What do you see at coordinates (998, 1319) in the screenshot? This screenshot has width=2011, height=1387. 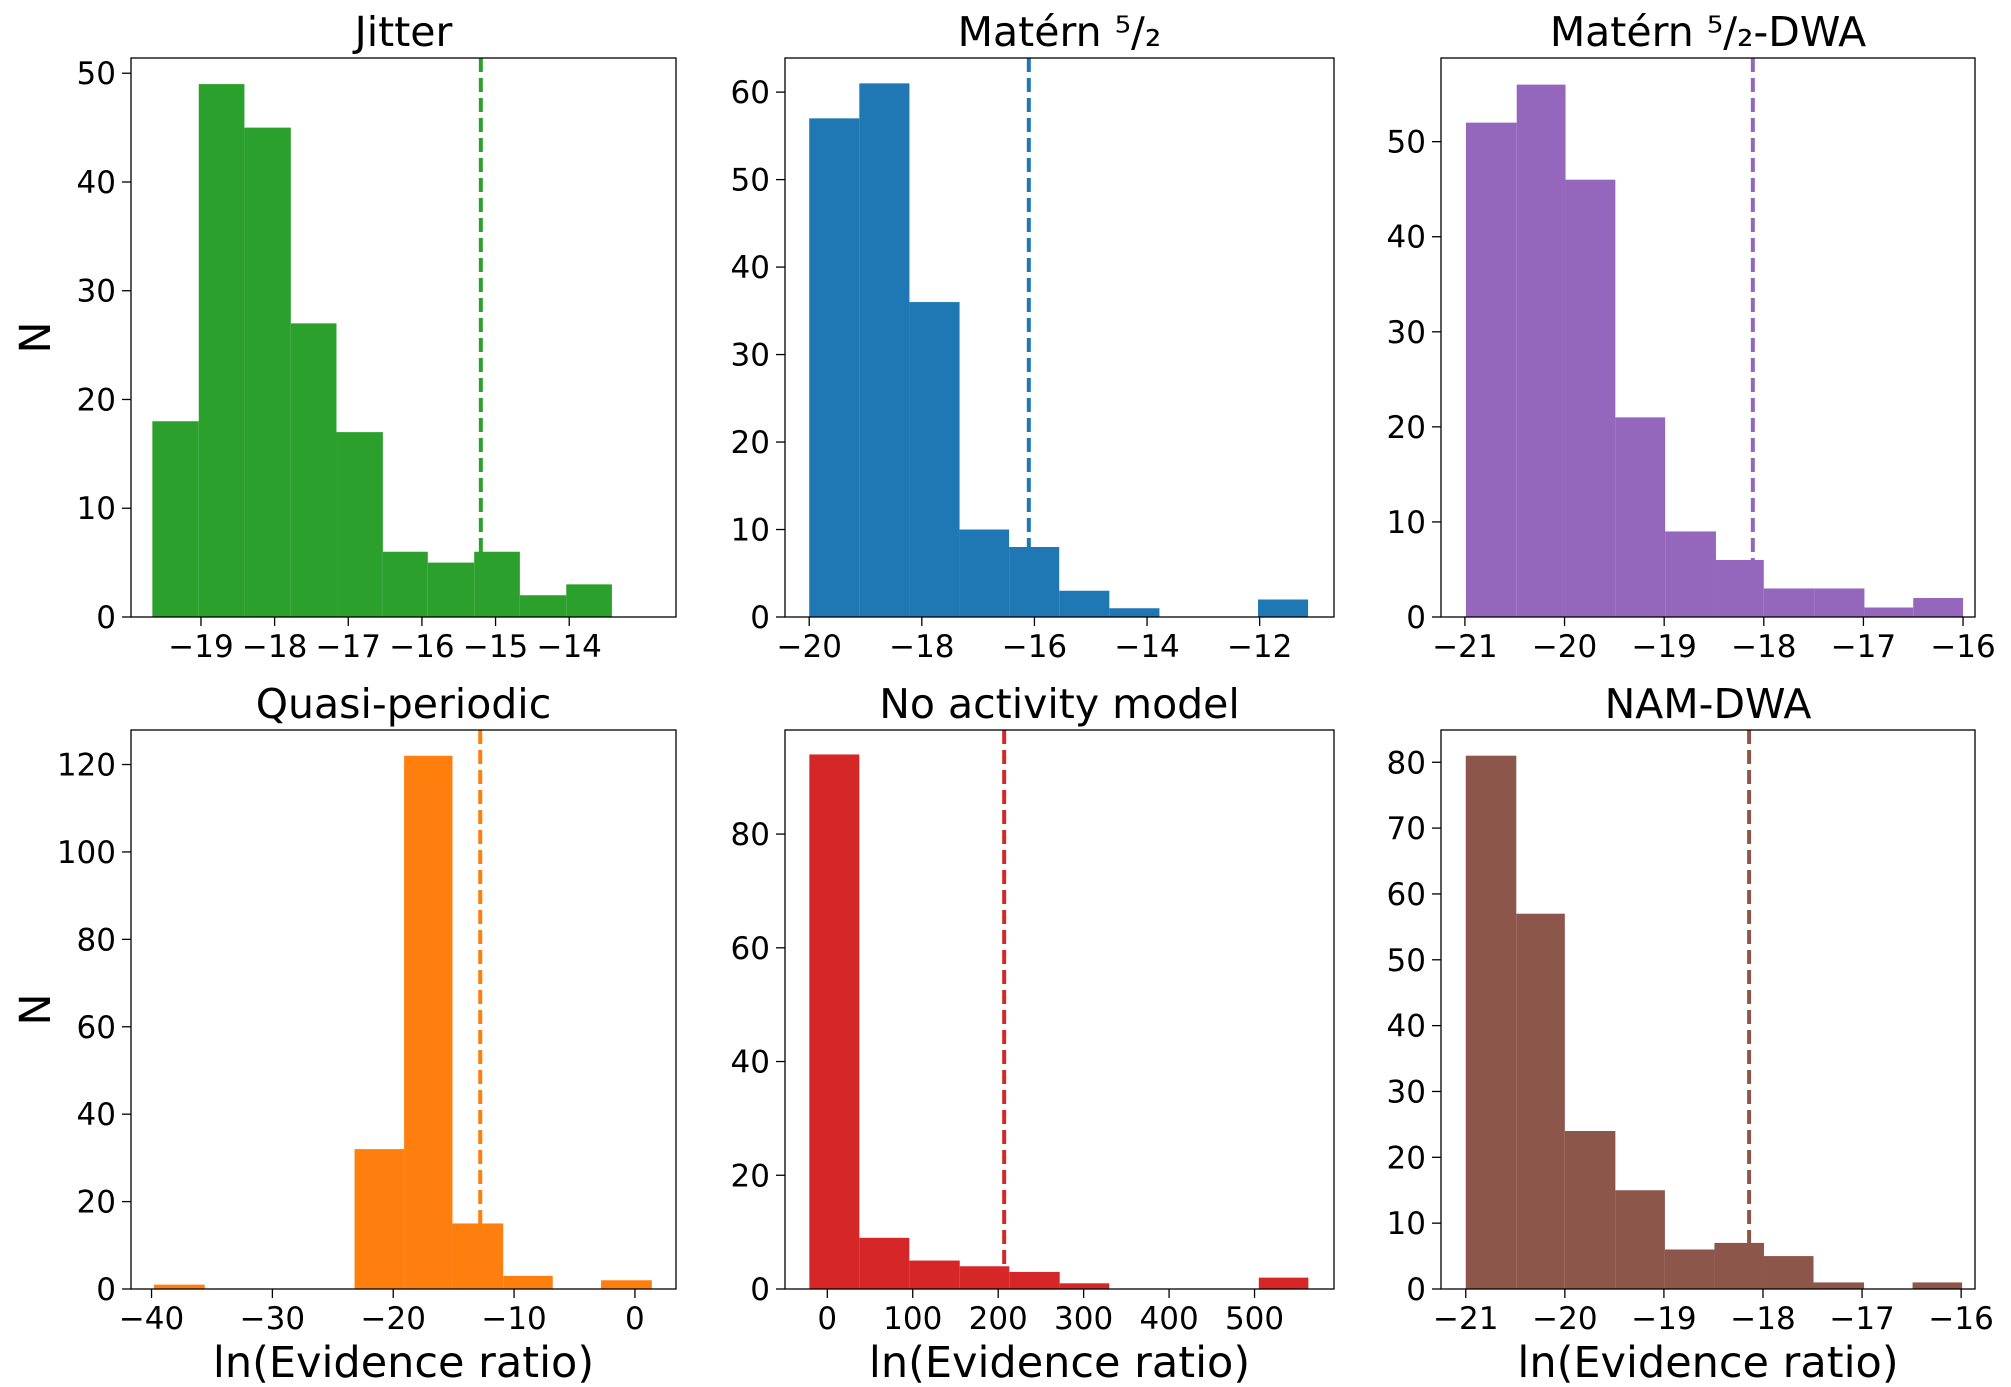 I see `x-tick-label: 200` at bounding box center [998, 1319].